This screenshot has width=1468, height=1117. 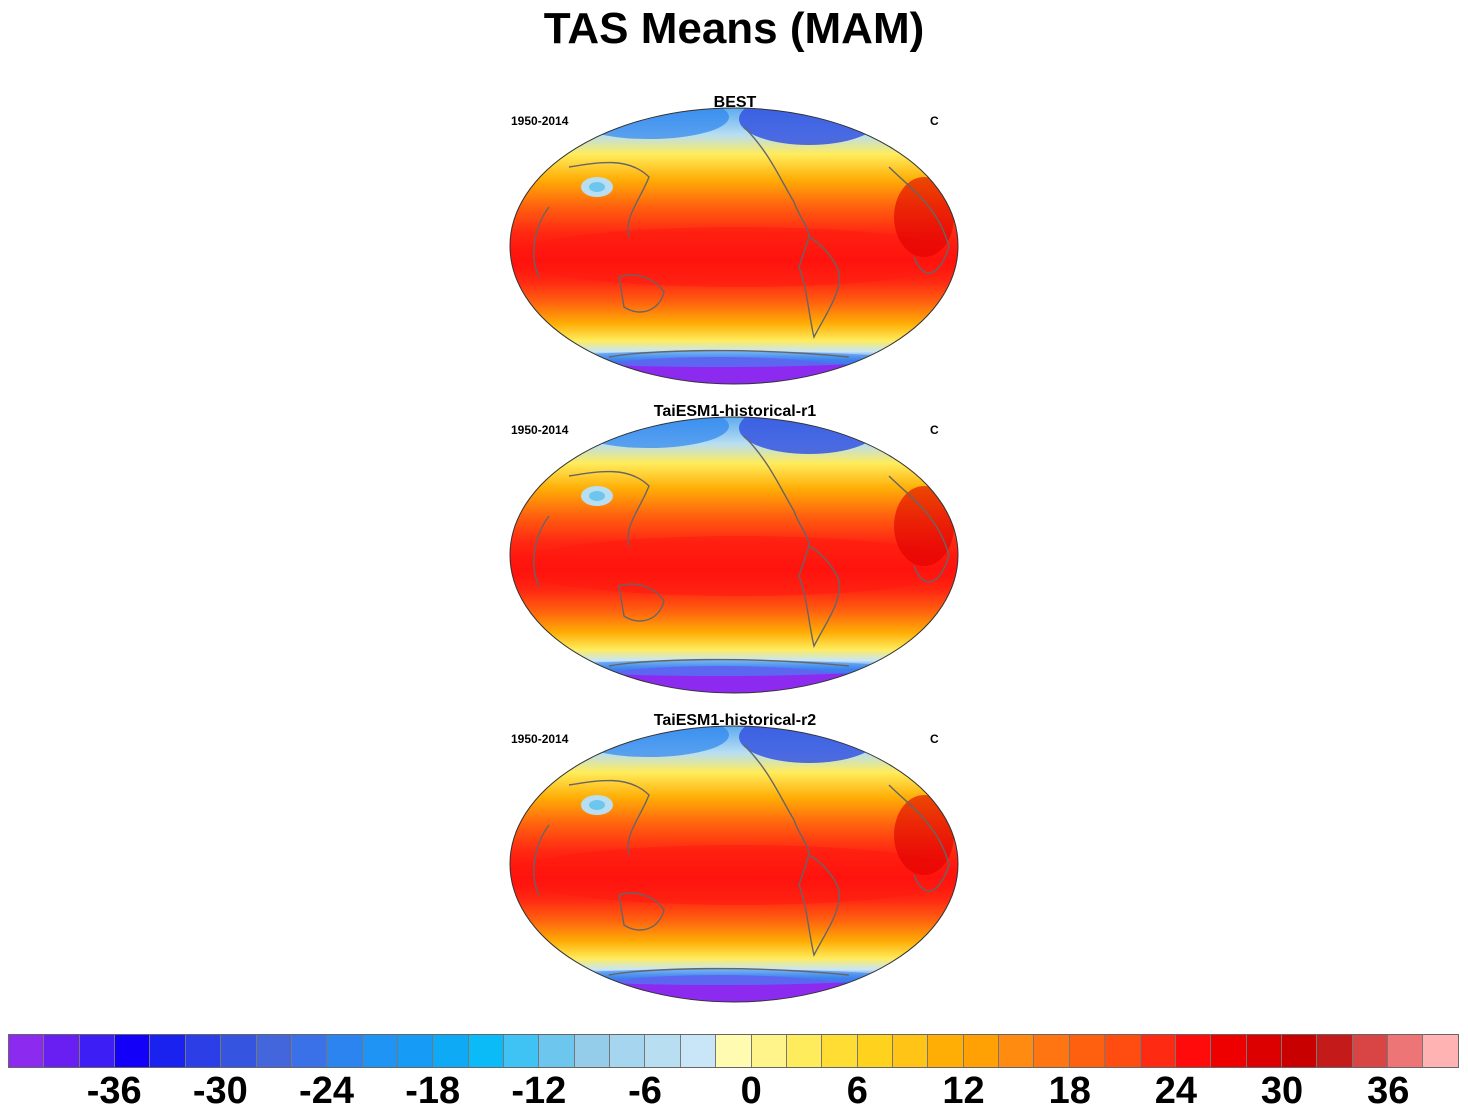 What do you see at coordinates (114, 1091) in the screenshot?
I see `colorbar-tick-label: -36` at bounding box center [114, 1091].